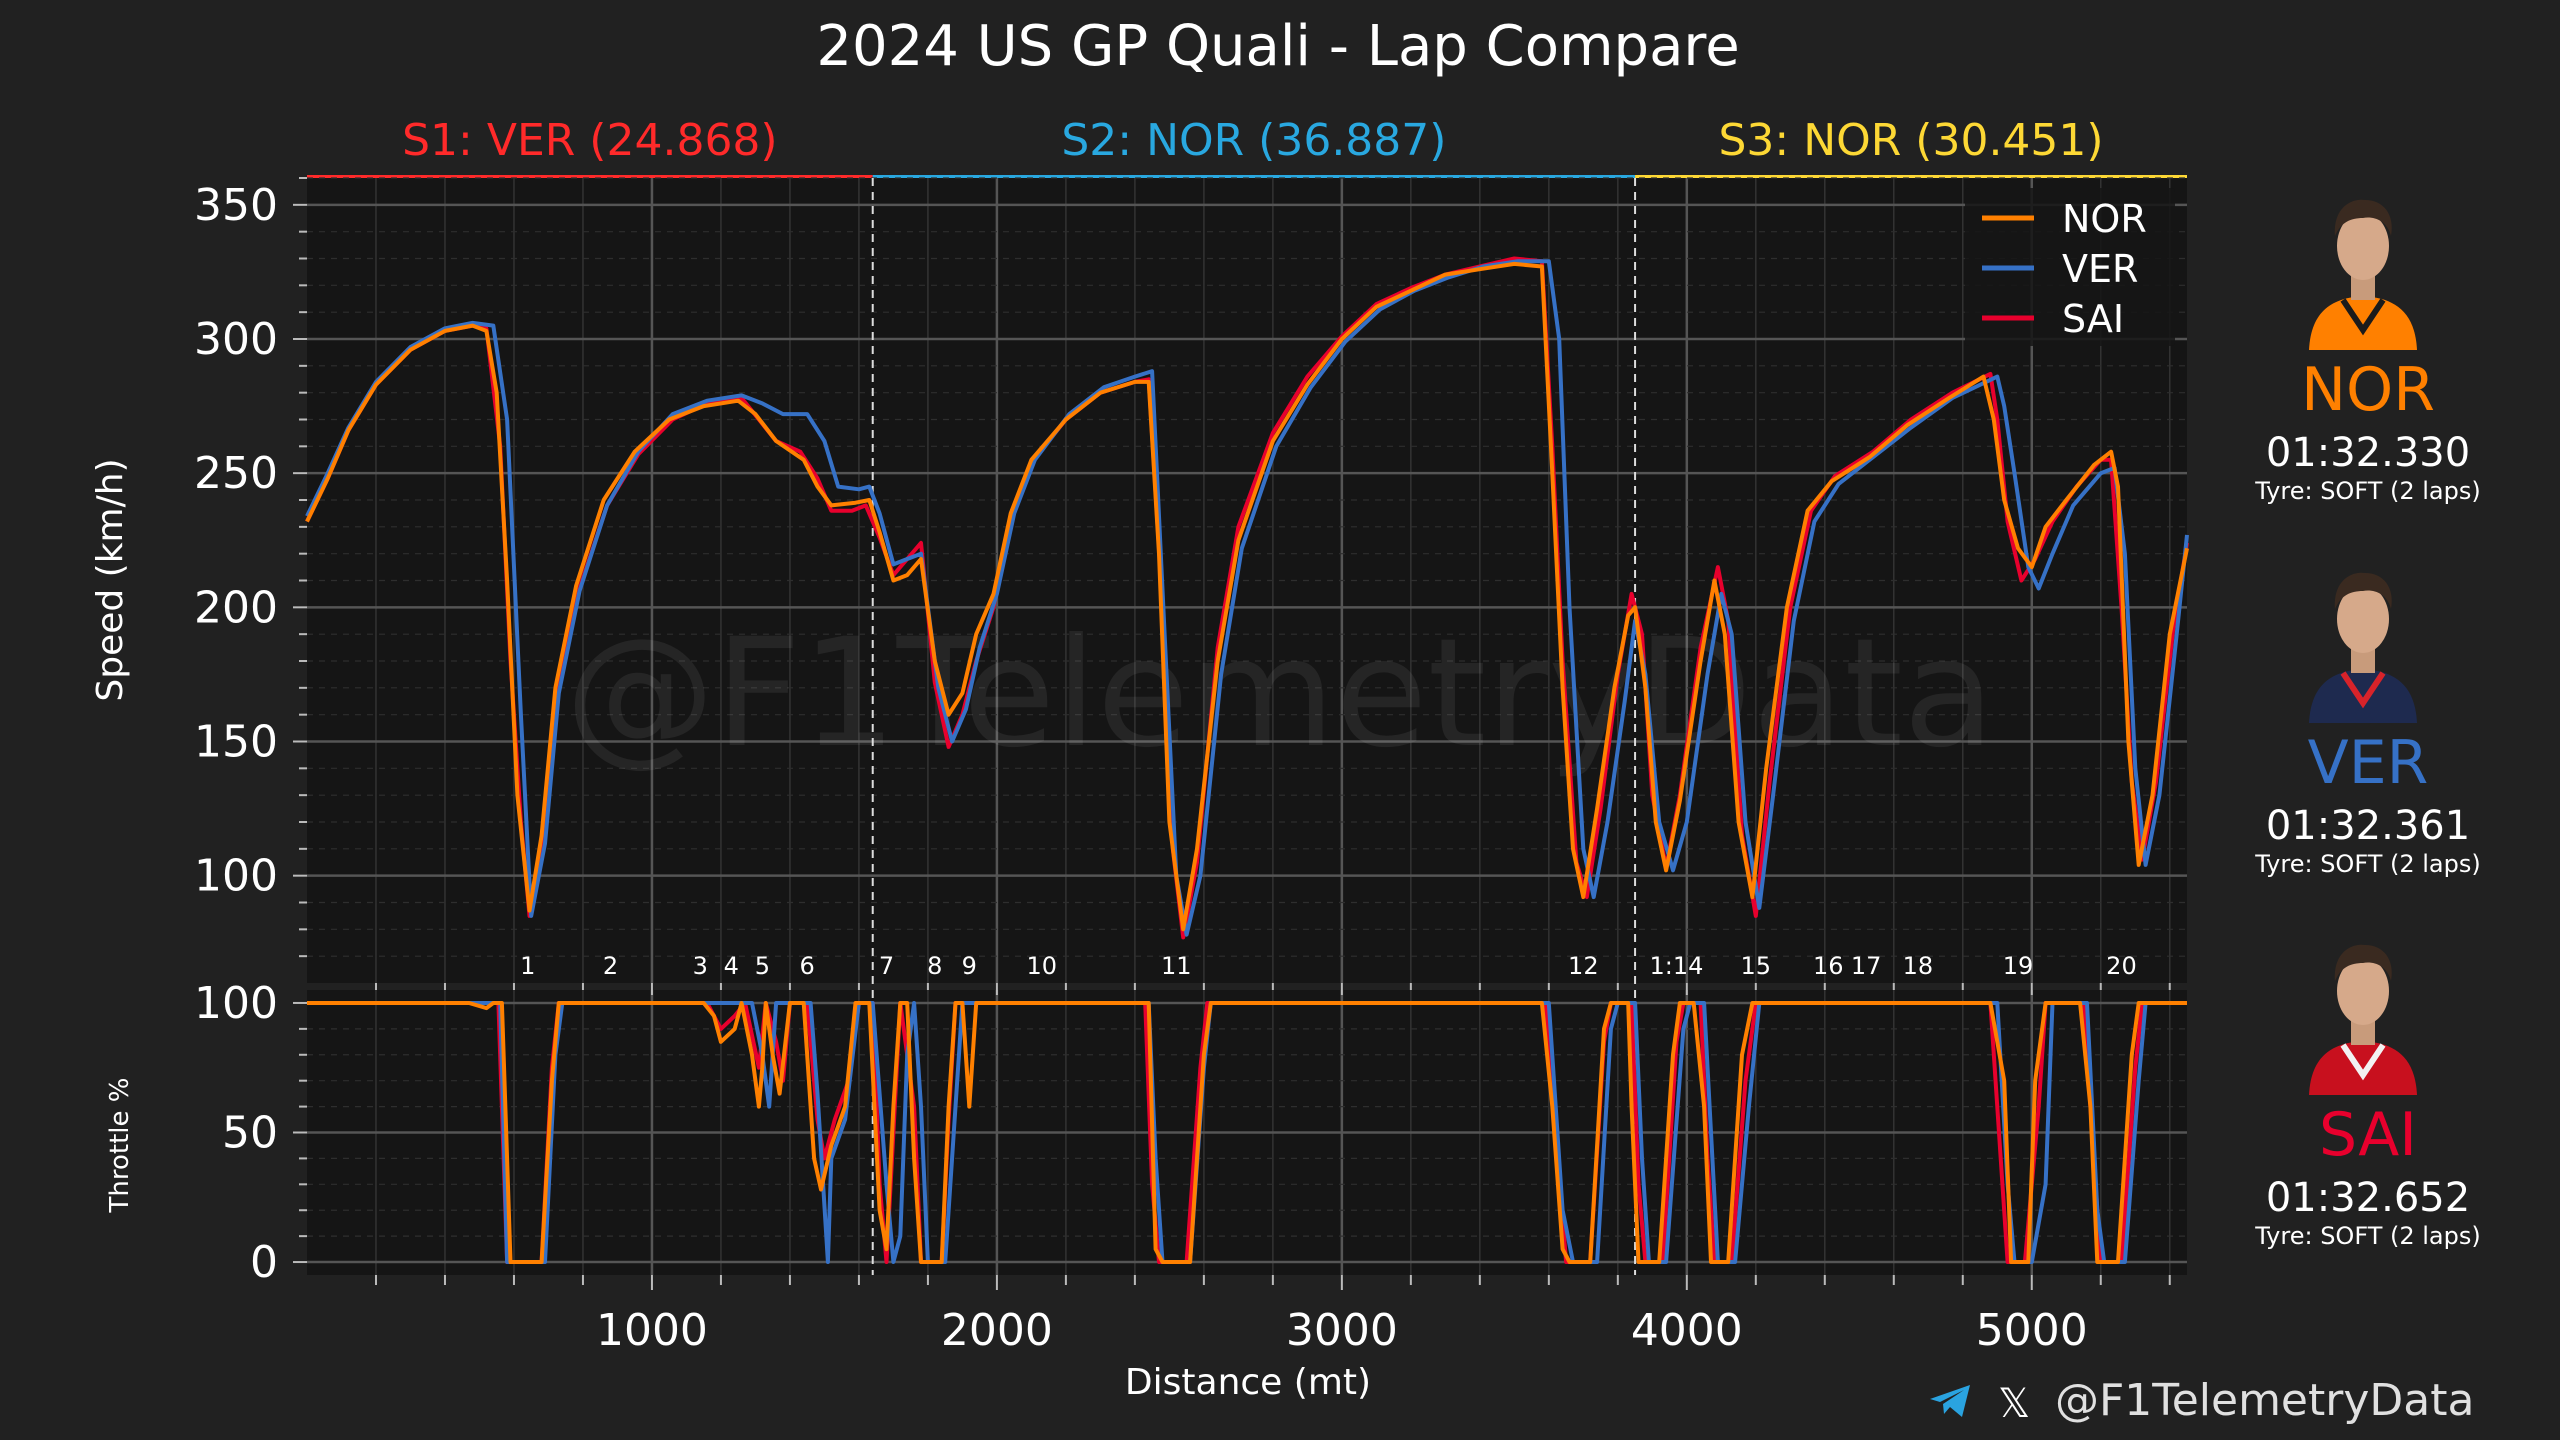  I want to click on corner-label: 9, so click(969, 966).